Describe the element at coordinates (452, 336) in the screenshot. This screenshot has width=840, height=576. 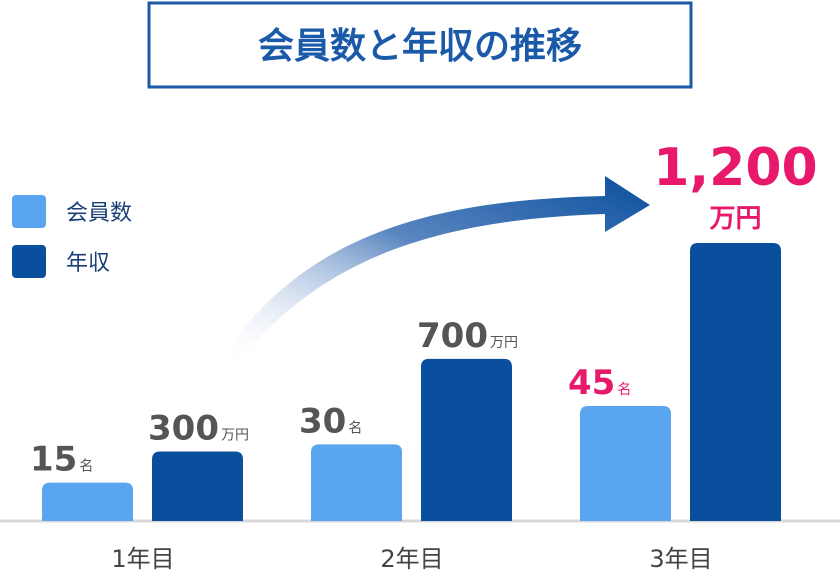
I see `value-label: 700` at that location.